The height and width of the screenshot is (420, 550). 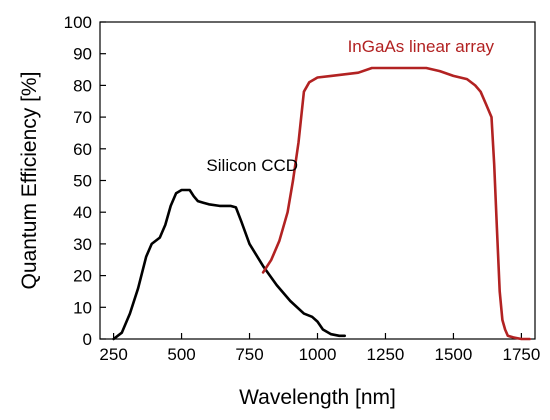 I want to click on y-tick-label: 30, so click(x=82, y=244).